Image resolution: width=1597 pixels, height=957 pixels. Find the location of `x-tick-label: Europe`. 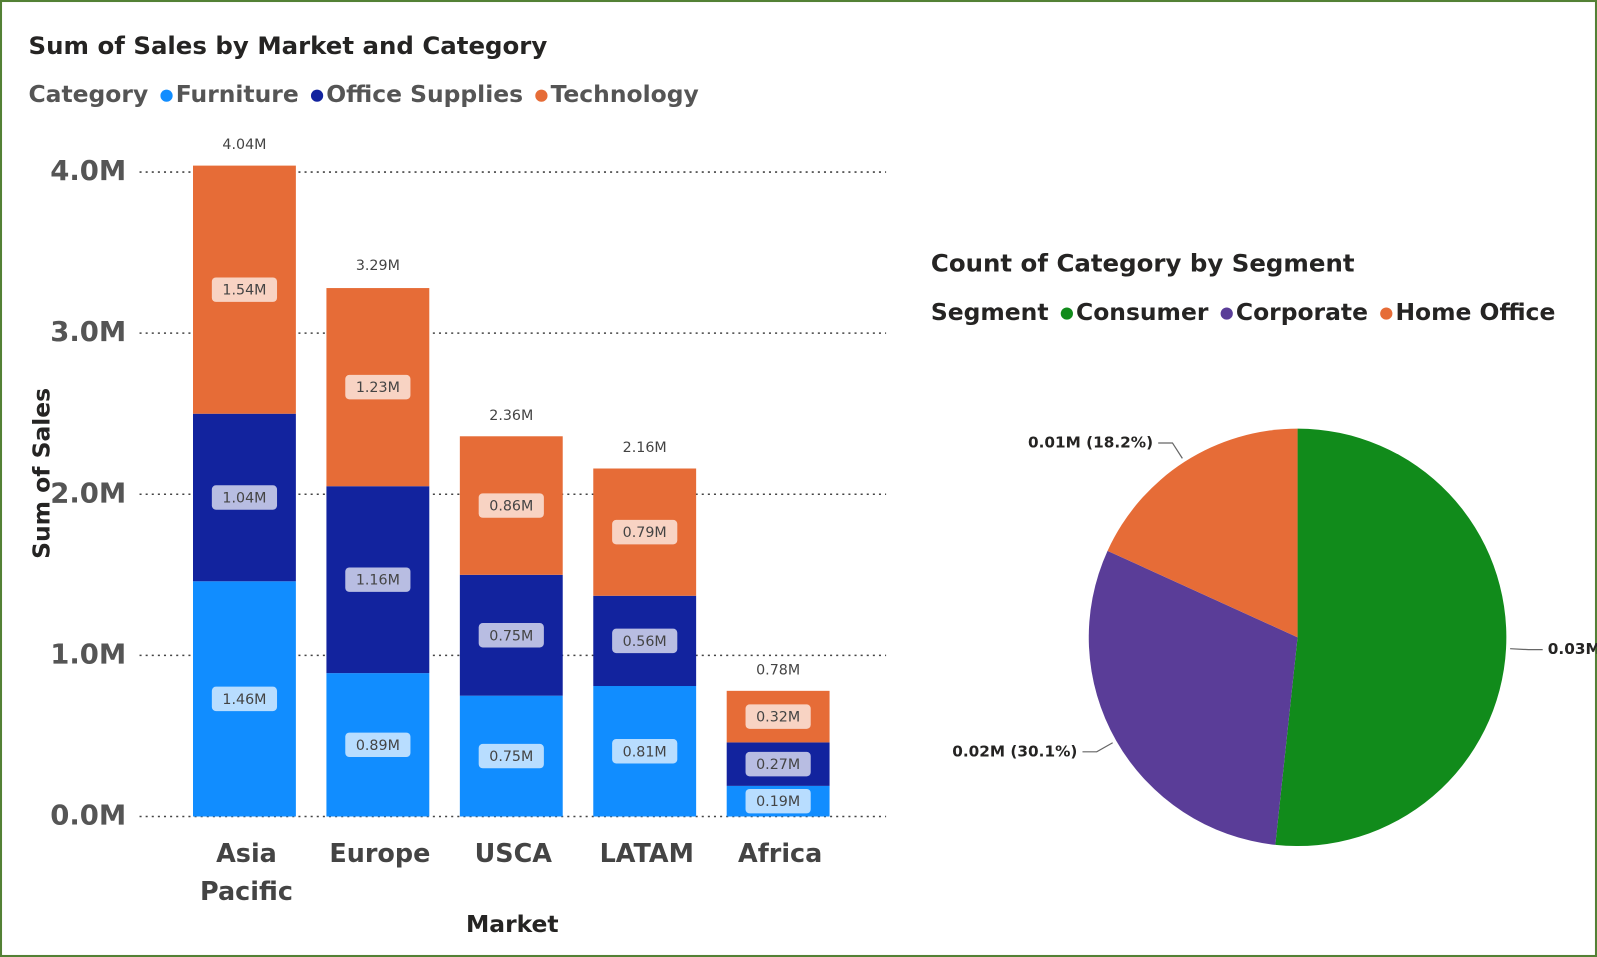

x-tick-label: Europe is located at coordinates (379, 854).